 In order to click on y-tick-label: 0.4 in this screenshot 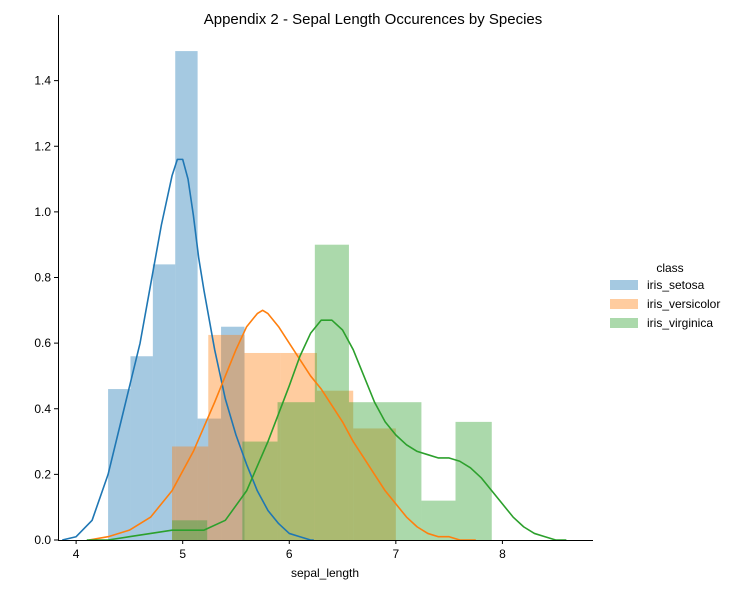, I will do `click(42, 409)`.